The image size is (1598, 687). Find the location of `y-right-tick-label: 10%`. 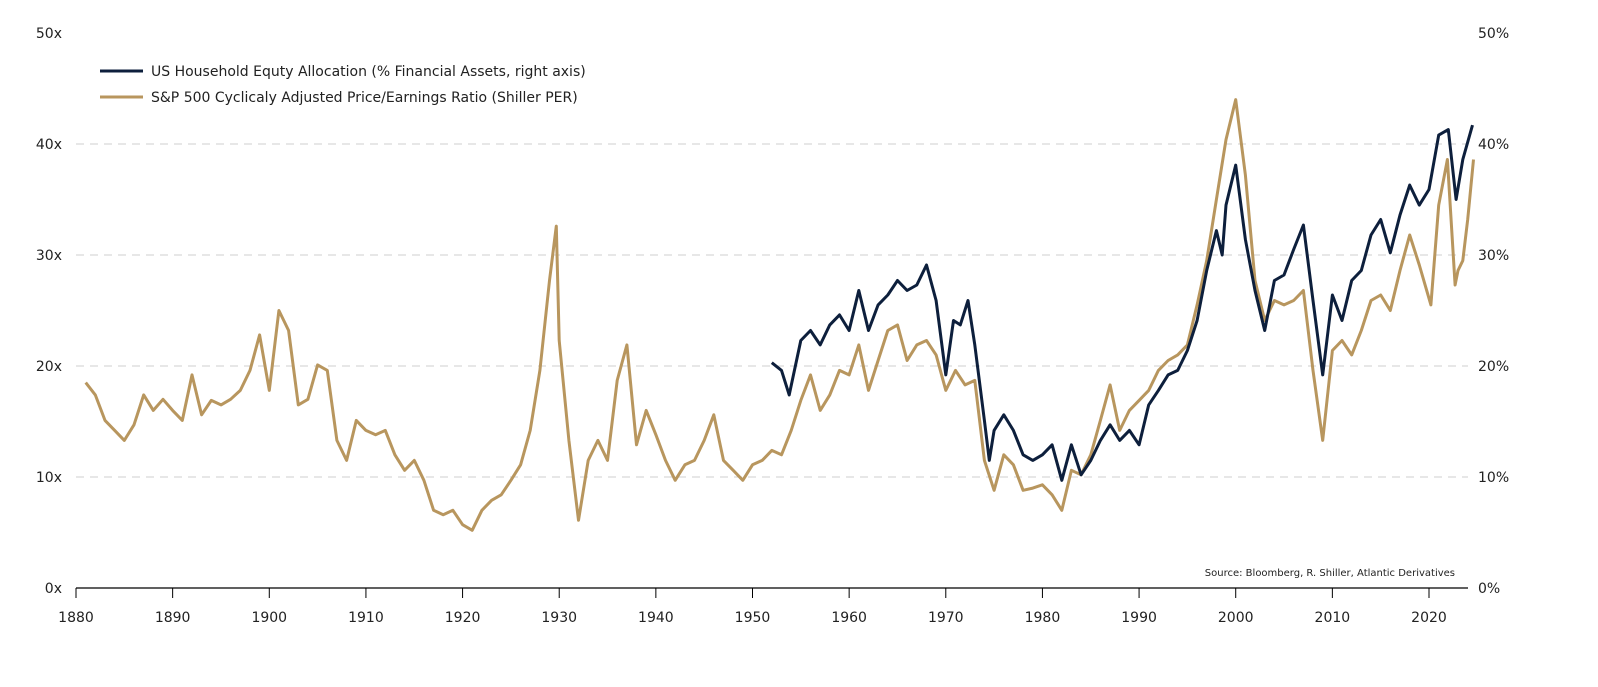

y-right-tick-label: 10% is located at coordinates (1493, 478).